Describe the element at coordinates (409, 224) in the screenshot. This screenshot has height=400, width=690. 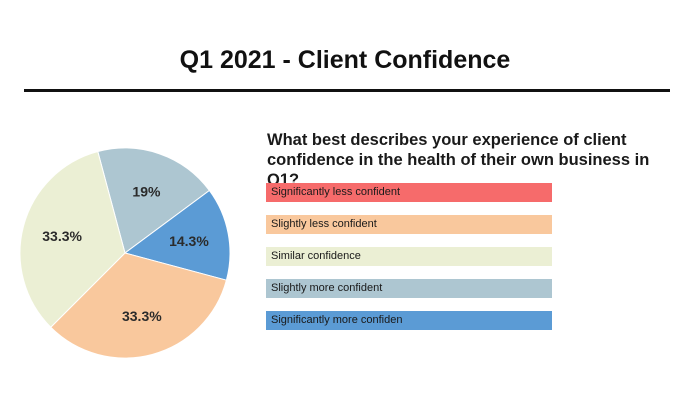
I see `legend-item: Slightly less confident` at that location.